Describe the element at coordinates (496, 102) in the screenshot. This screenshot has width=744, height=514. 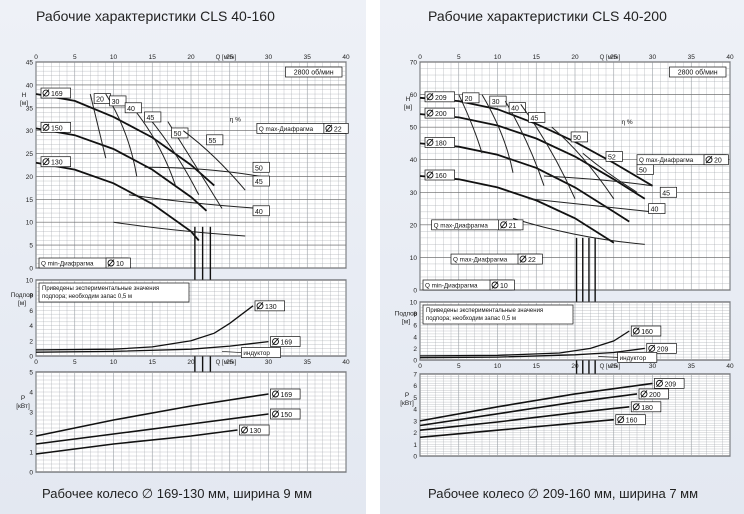
I see `efficiency-label: 30` at that location.